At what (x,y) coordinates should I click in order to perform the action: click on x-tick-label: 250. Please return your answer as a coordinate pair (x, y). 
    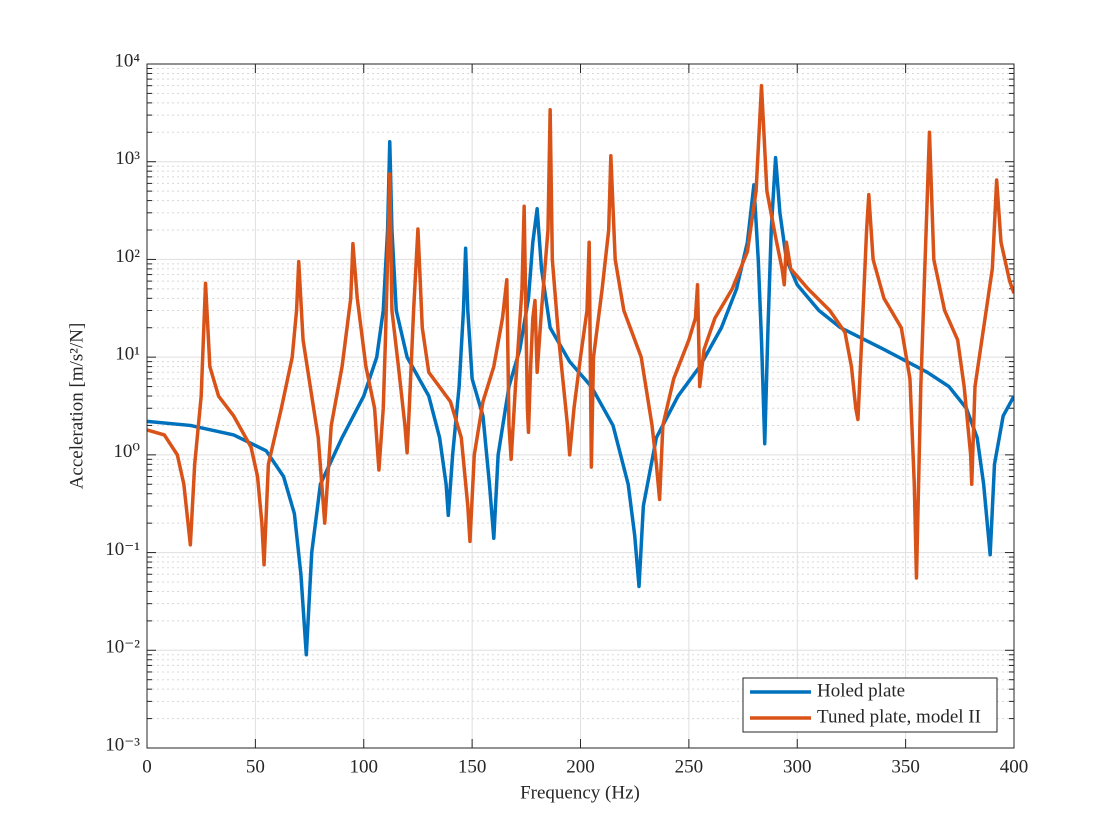
    Looking at the image, I should click on (689, 766).